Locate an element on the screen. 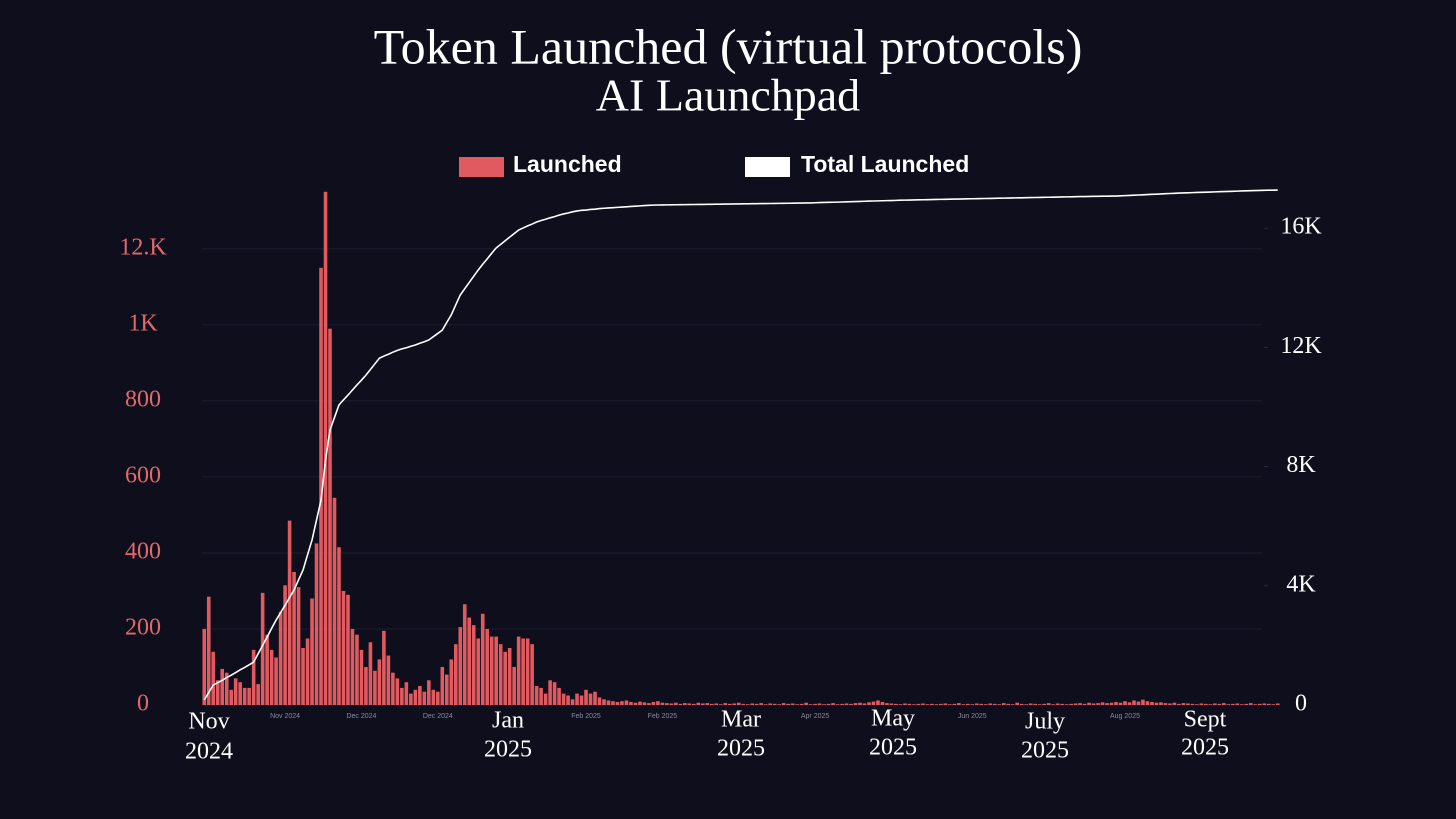 Image resolution: width=1456 pixels, height=819 pixels. chart-title: Token Launched (virtual protocols) is located at coordinates (728, 46).